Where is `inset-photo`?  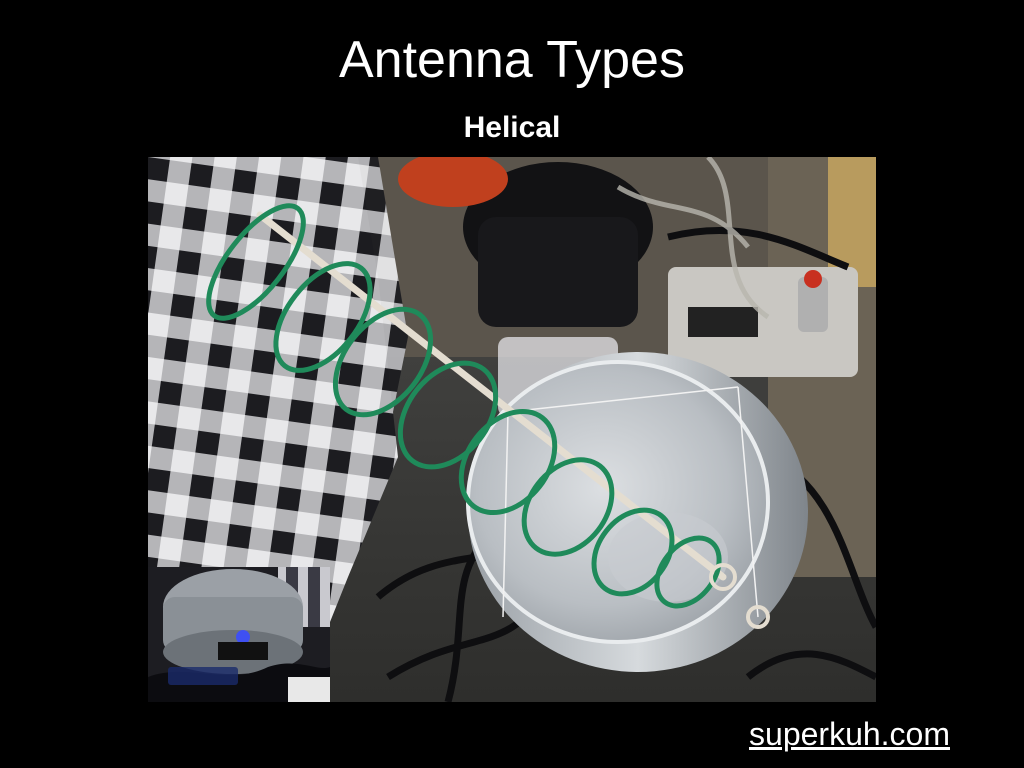 inset-photo is located at coordinates (239, 634).